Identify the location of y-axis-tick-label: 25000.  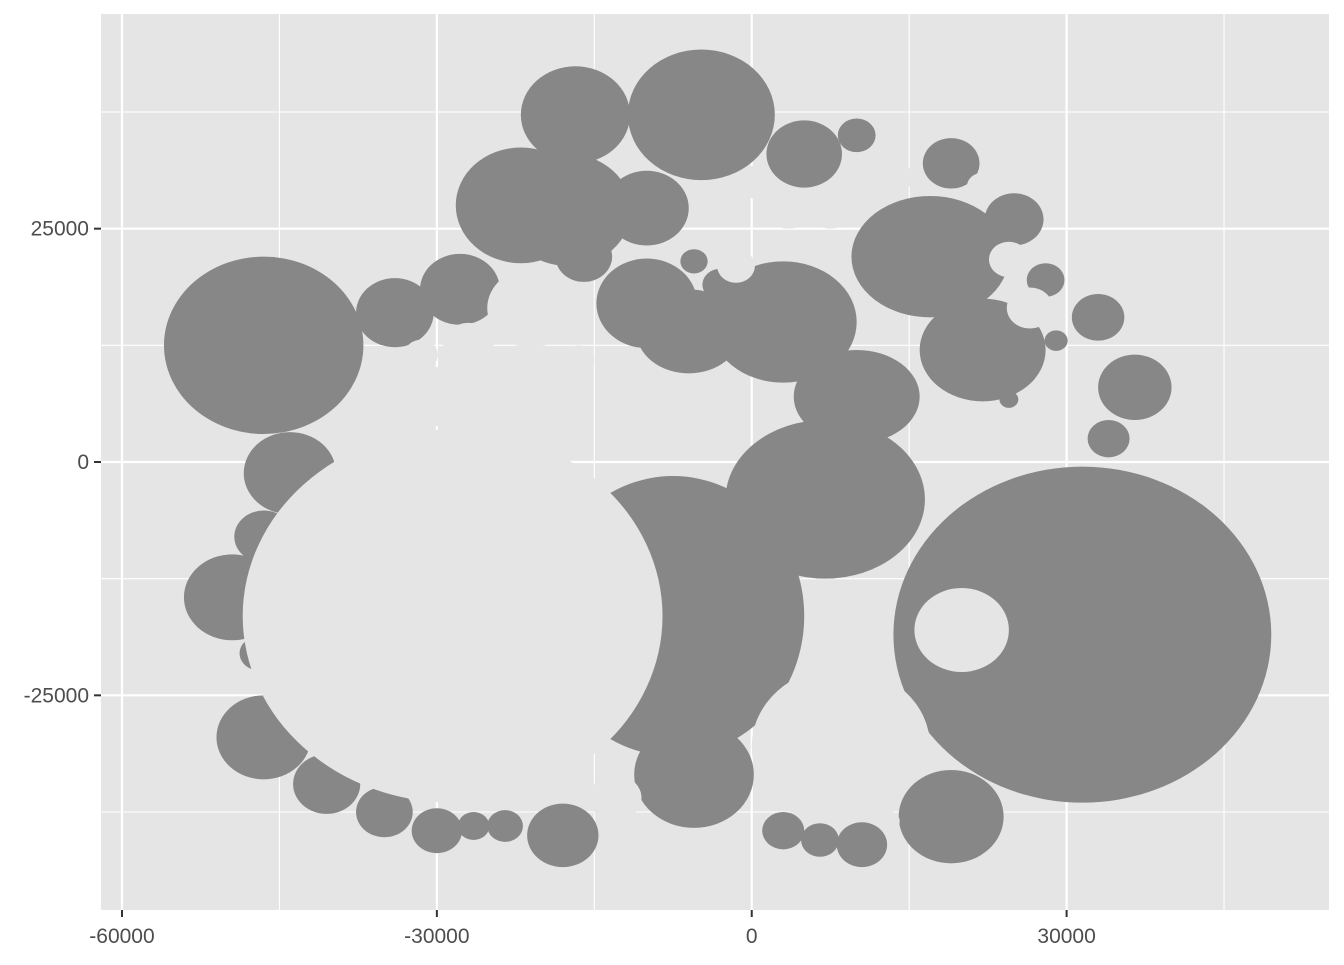
(60, 229).